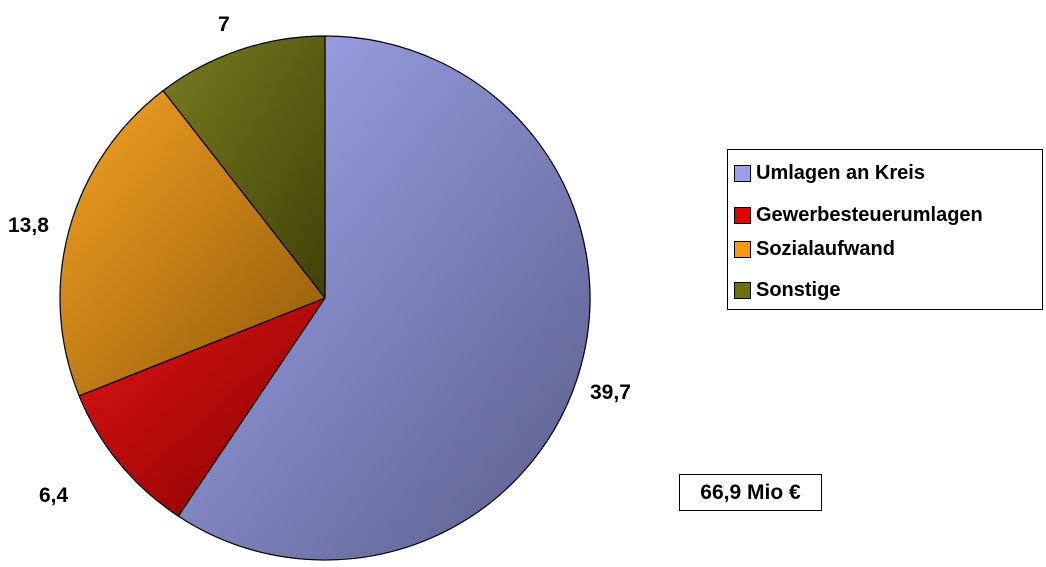 This screenshot has height=567, width=1046. Describe the element at coordinates (750, 492) in the screenshot. I see `total-amount-box: 66,9 Mio €` at that location.